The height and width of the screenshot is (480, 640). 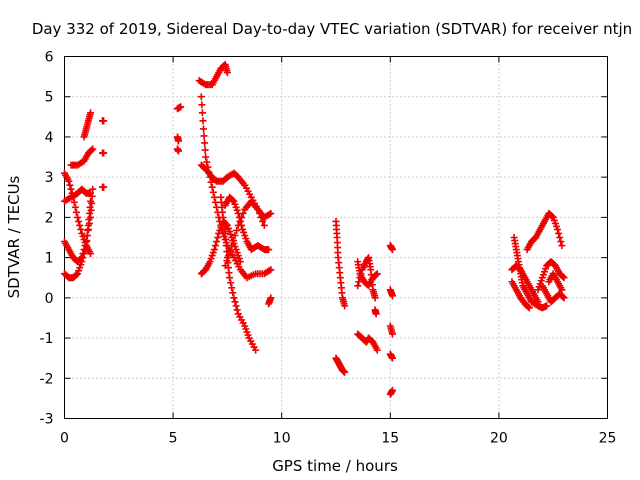 What do you see at coordinates (47, 339) in the screenshot?
I see `y-tick-label: -1` at bounding box center [47, 339].